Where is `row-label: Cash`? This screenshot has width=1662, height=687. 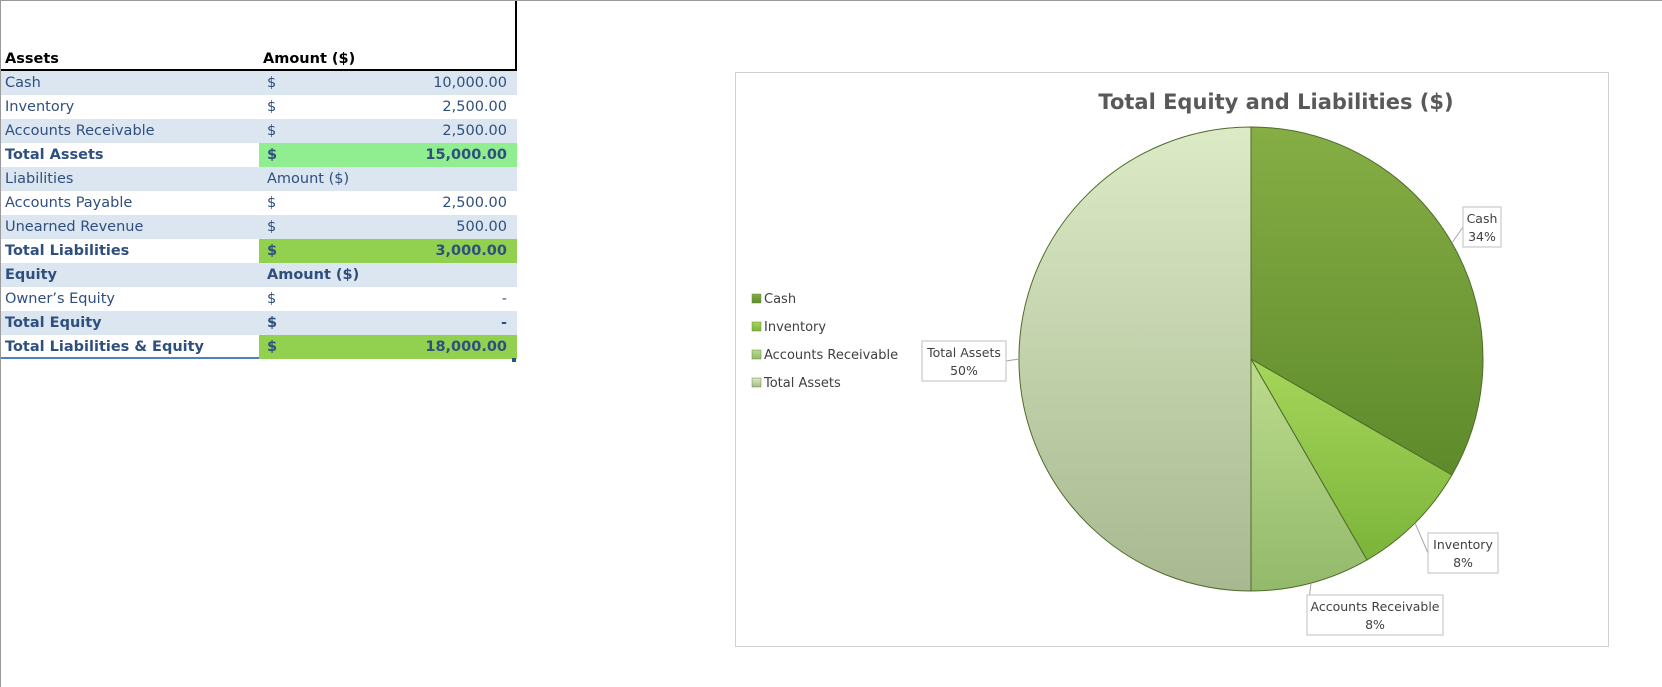 row-label: Cash is located at coordinates (23, 83).